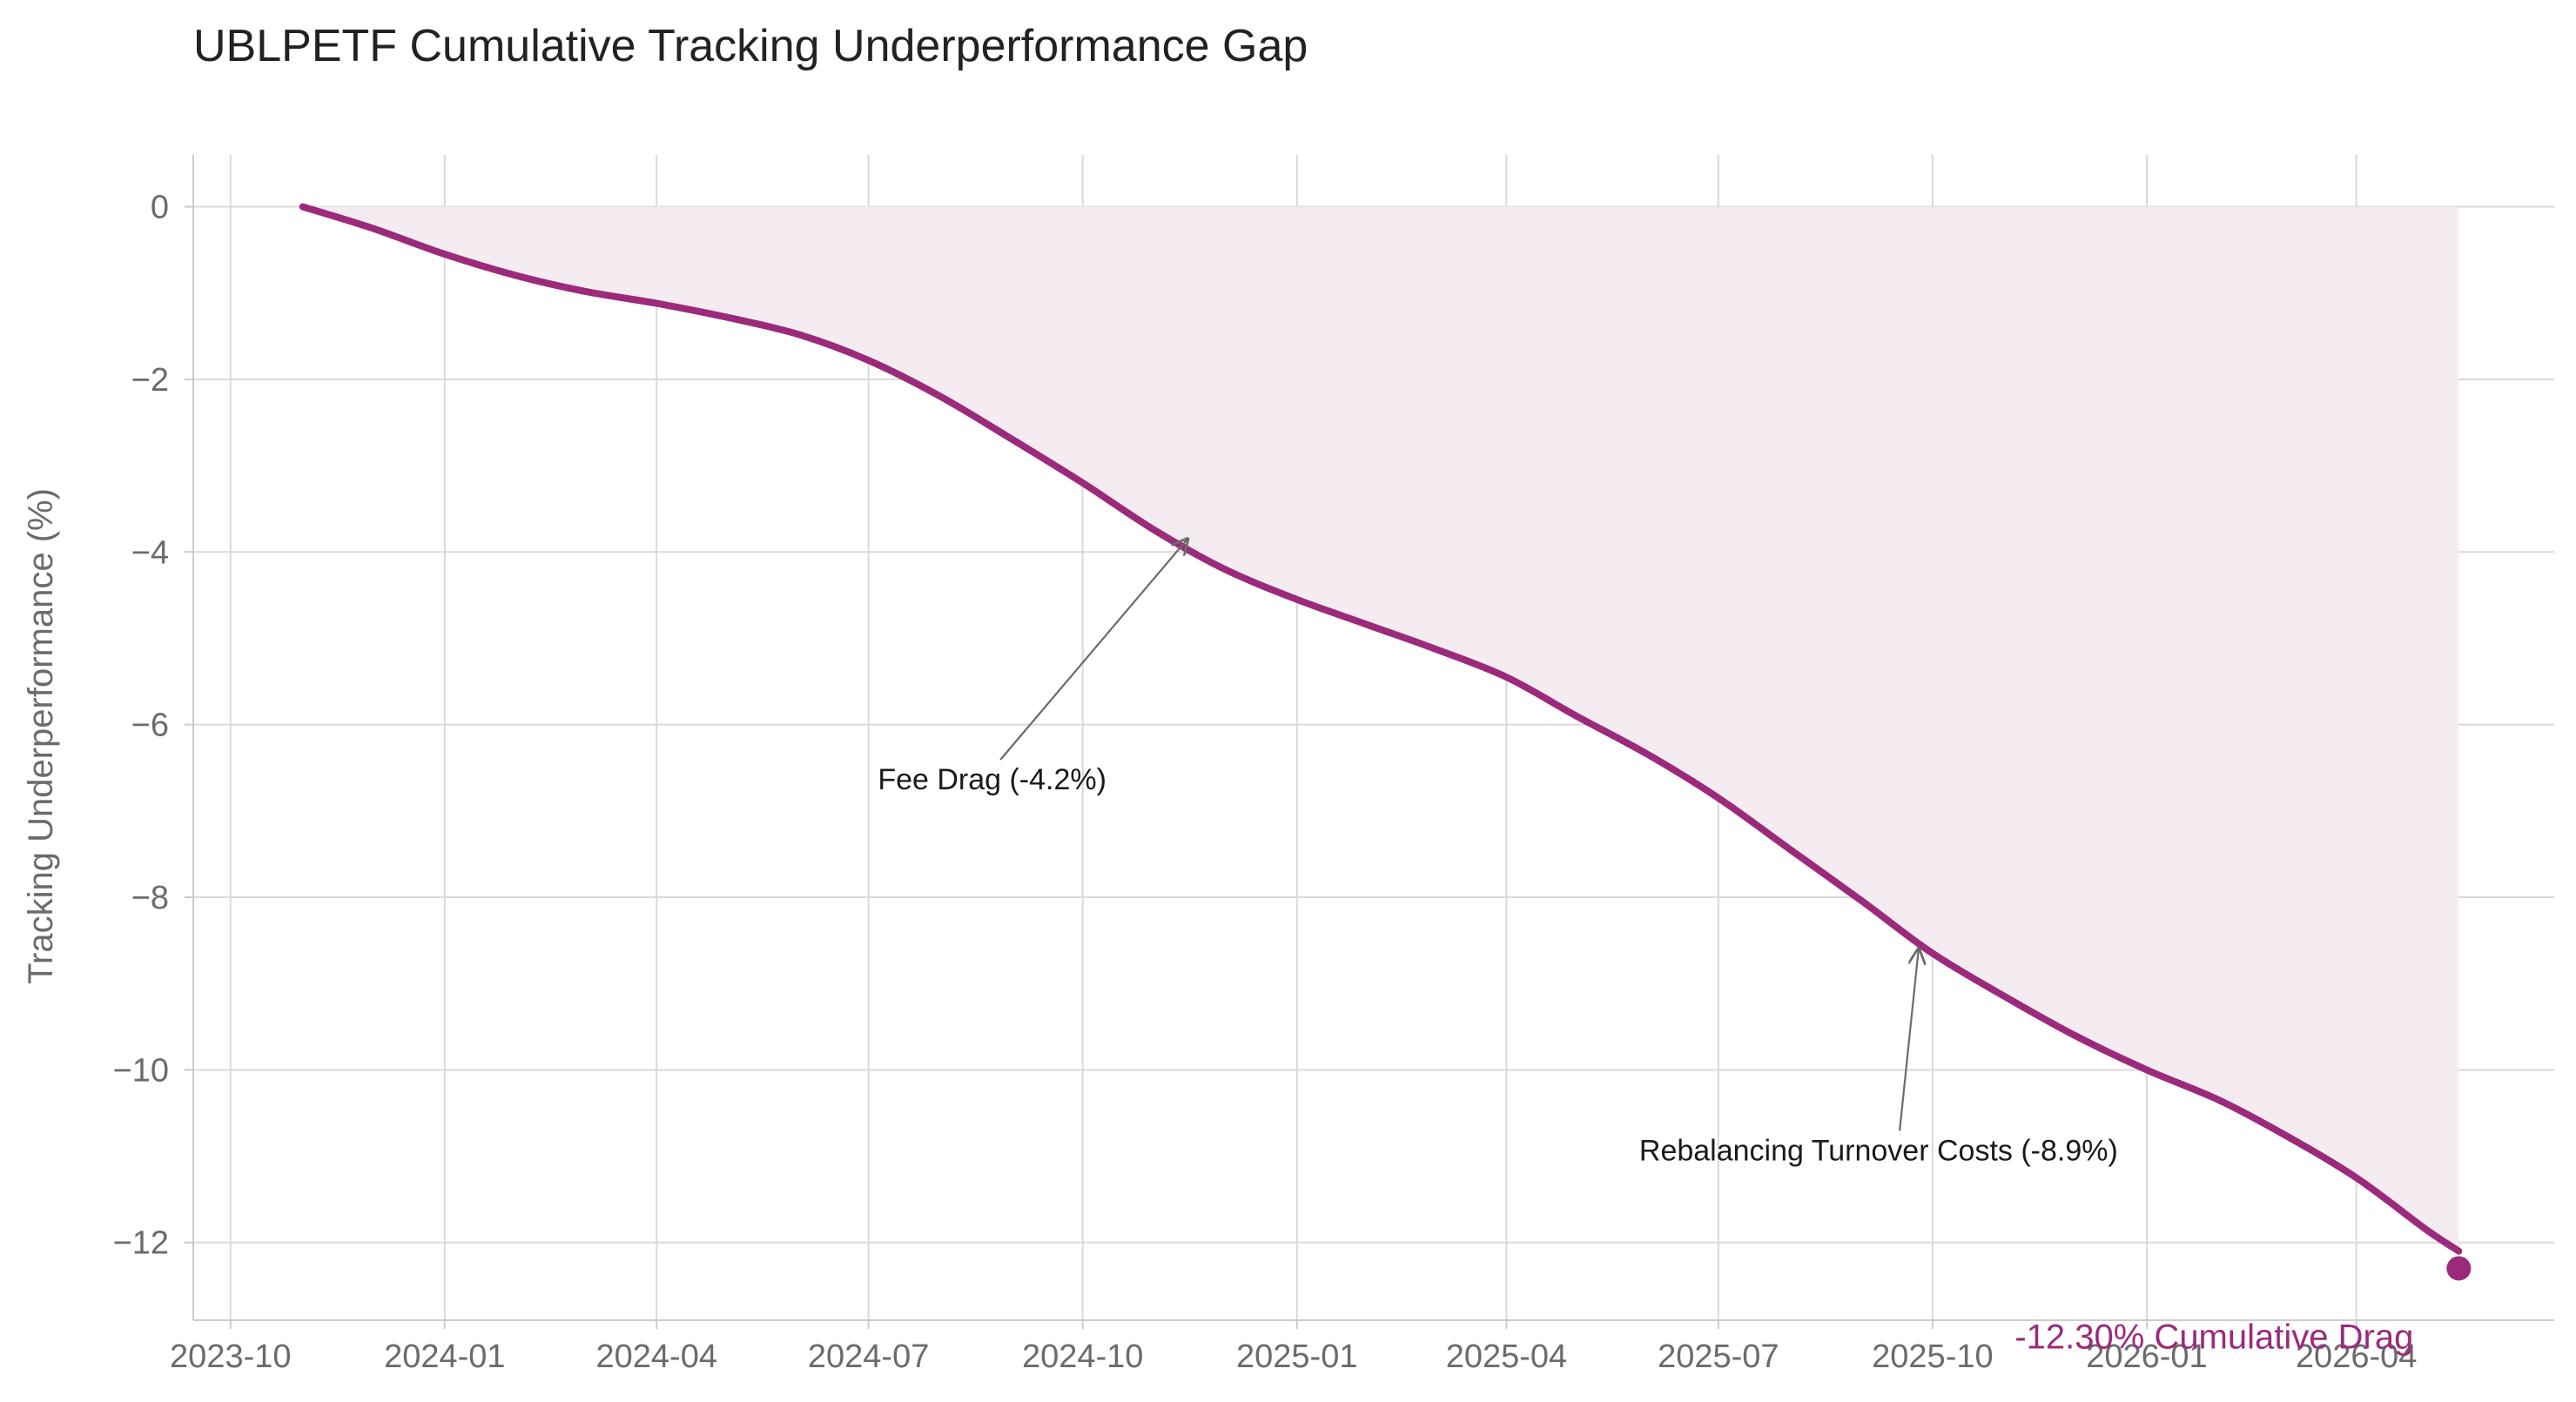 The width and height of the screenshot is (2576, 1402). Describe the element at coordinates (1932, 1356) in the screenshot. I see `x-tick-label: 2025-10` at that location.